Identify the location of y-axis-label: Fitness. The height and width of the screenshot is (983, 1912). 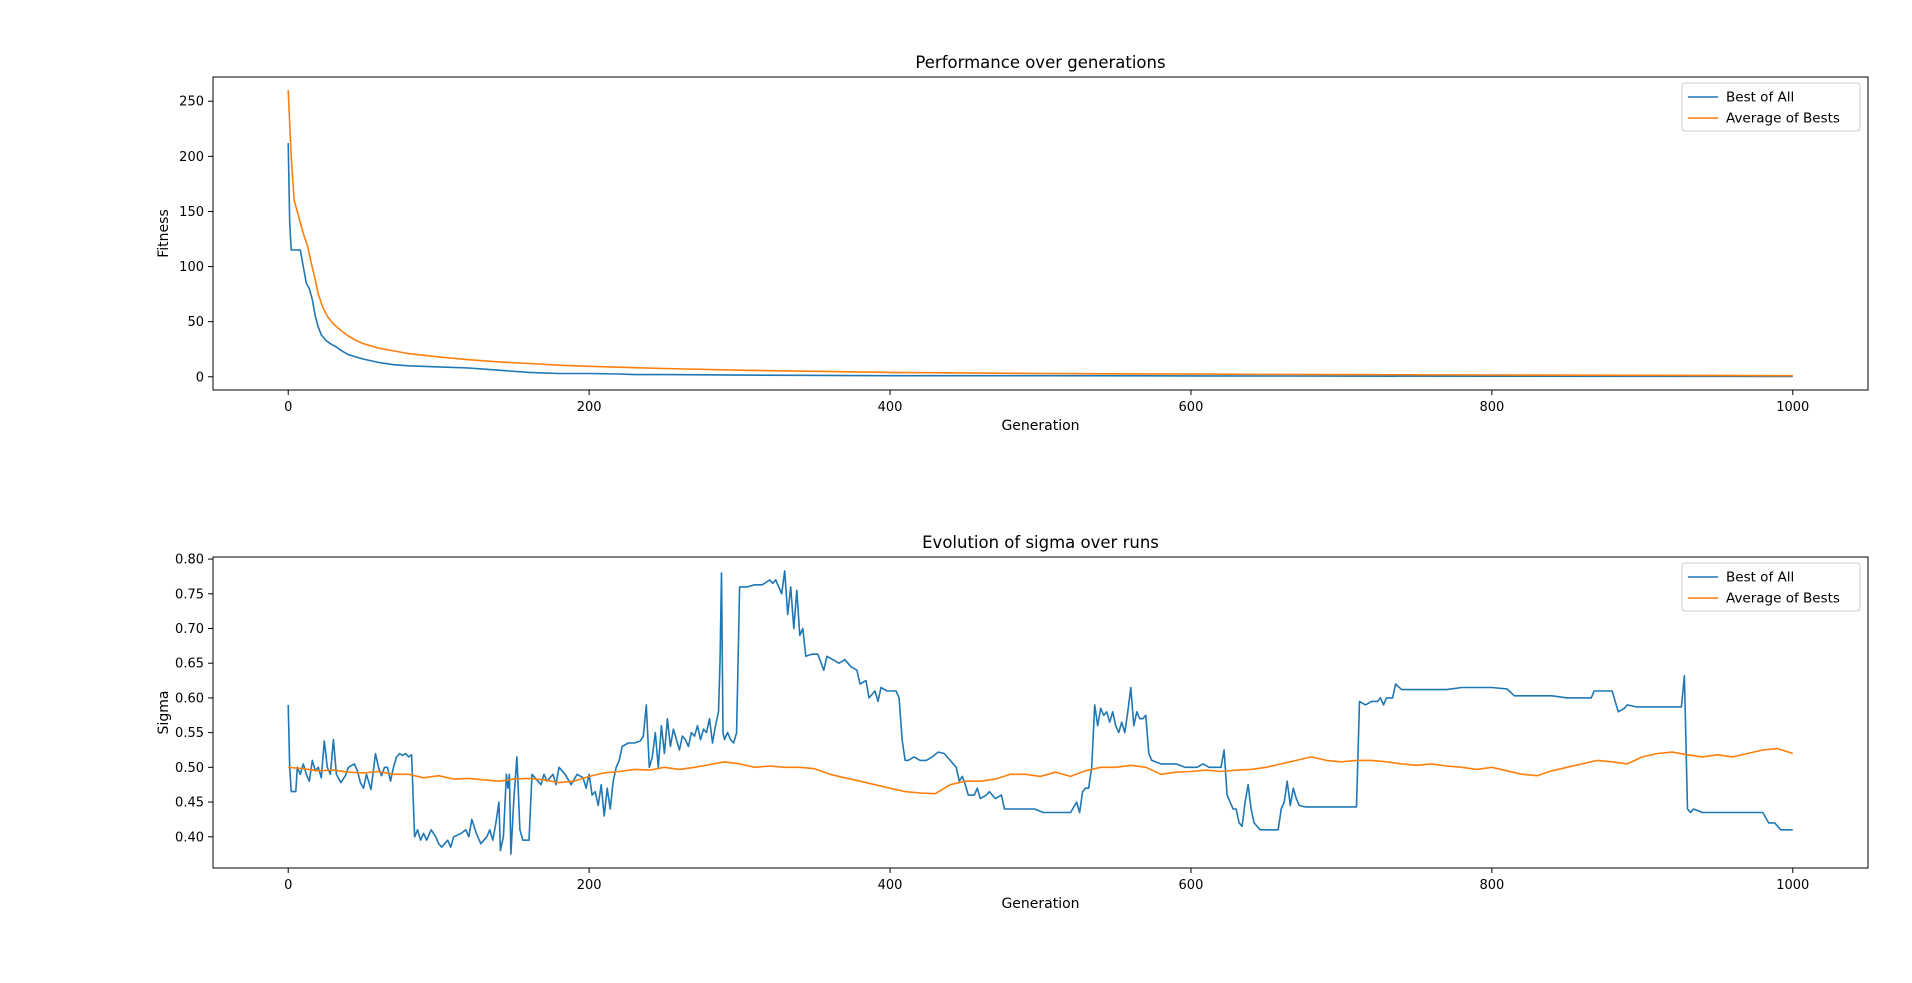
(164, 233).